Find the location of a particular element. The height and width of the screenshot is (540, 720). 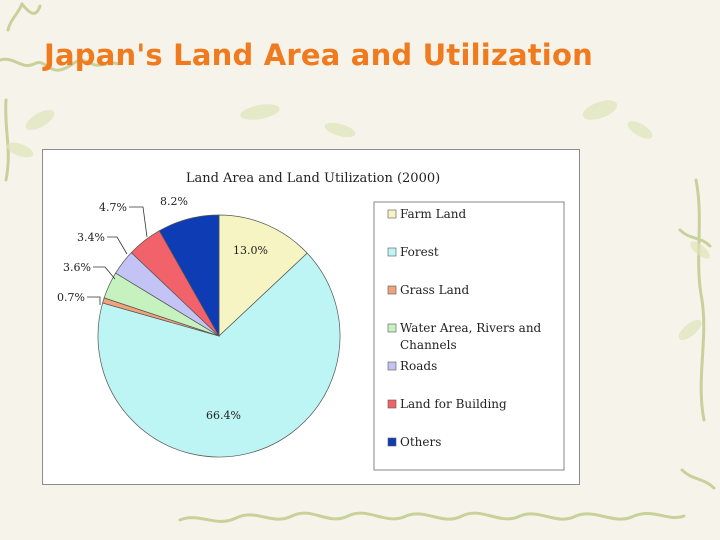

chart-title: Land Area and Land Utilization (2000) is located at coordinates (313, 178).